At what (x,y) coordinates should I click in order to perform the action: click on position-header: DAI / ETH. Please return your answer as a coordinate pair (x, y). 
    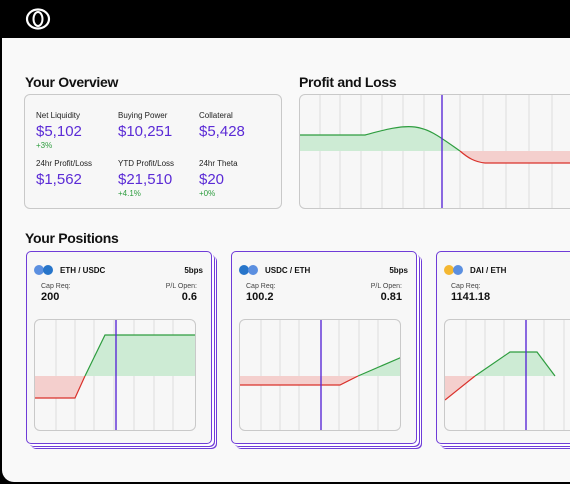
    Looking at the image, I should click on (507, 271).